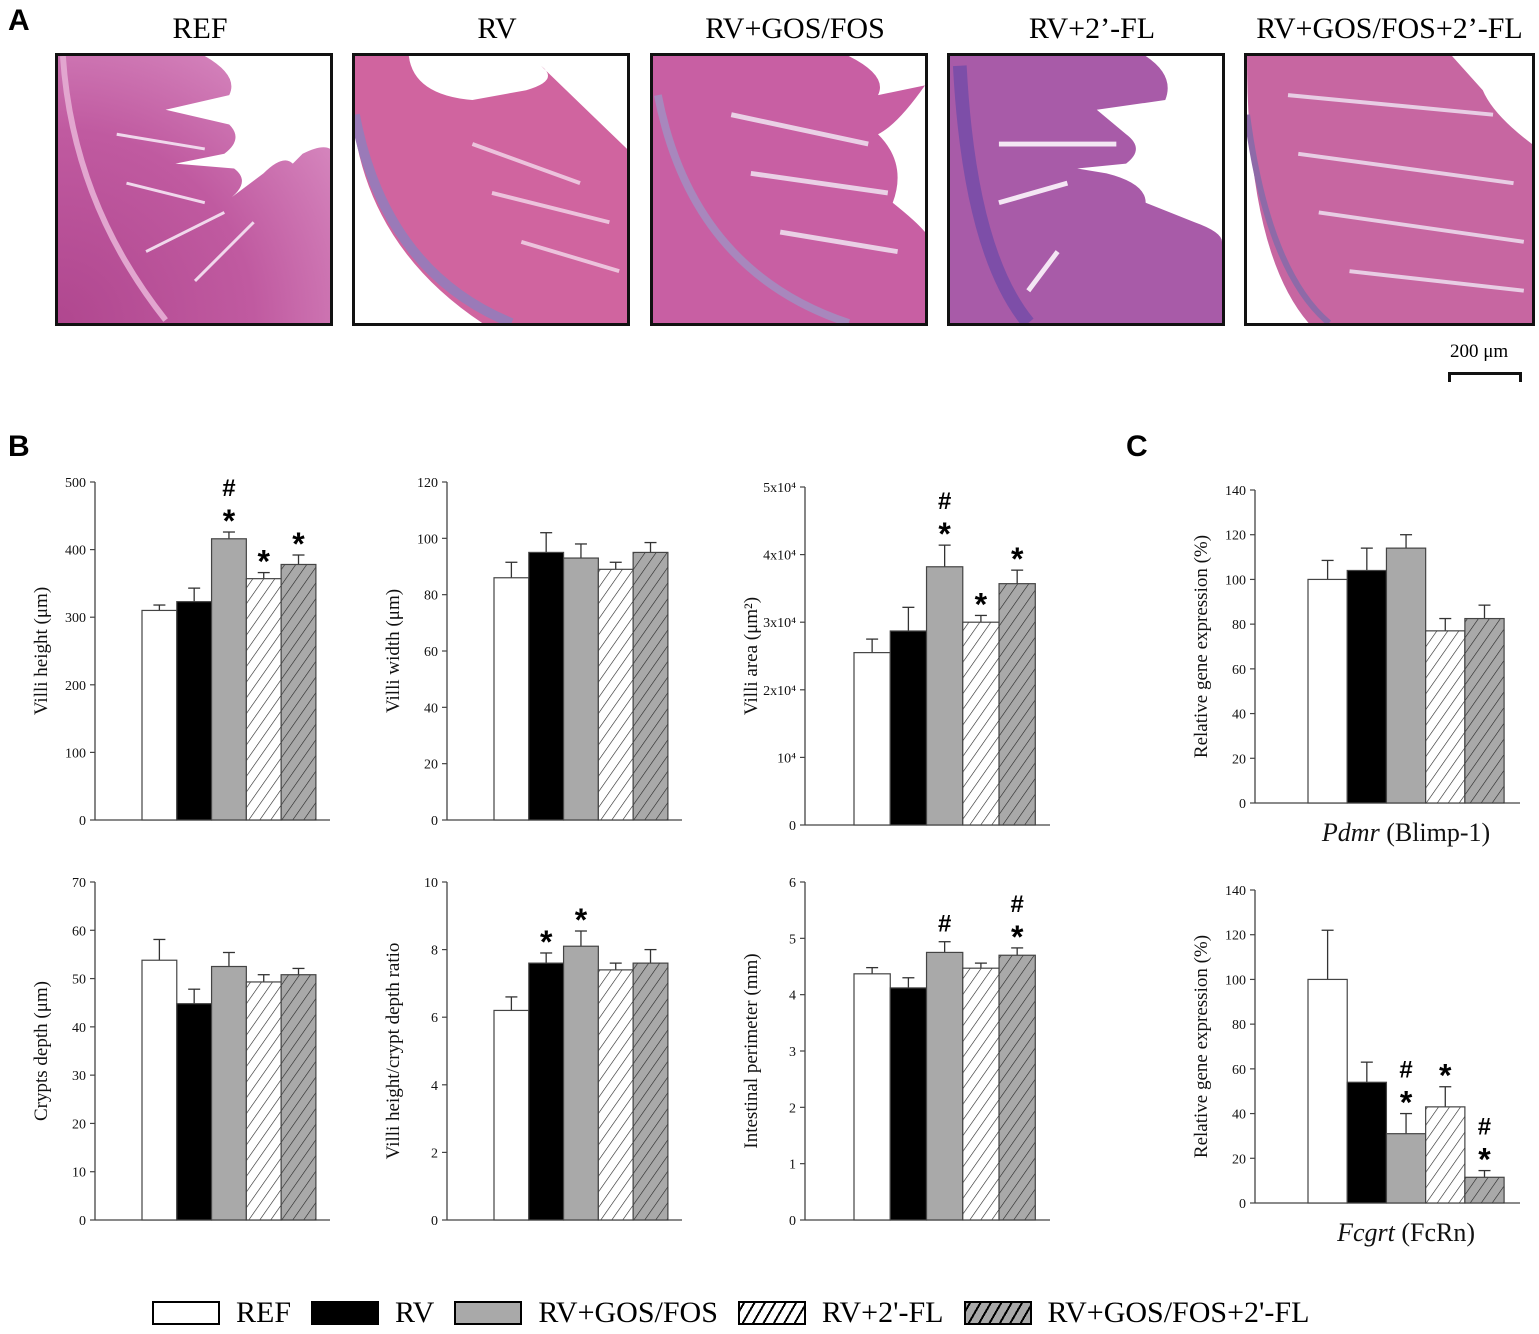 Image resolution: width=1539 pixels, height=1334 pixels. What do you see at coordinates (41, 651) in the screenshot?
I see `svg-text: Villi height (μm)` at bounding box center [41, 651].